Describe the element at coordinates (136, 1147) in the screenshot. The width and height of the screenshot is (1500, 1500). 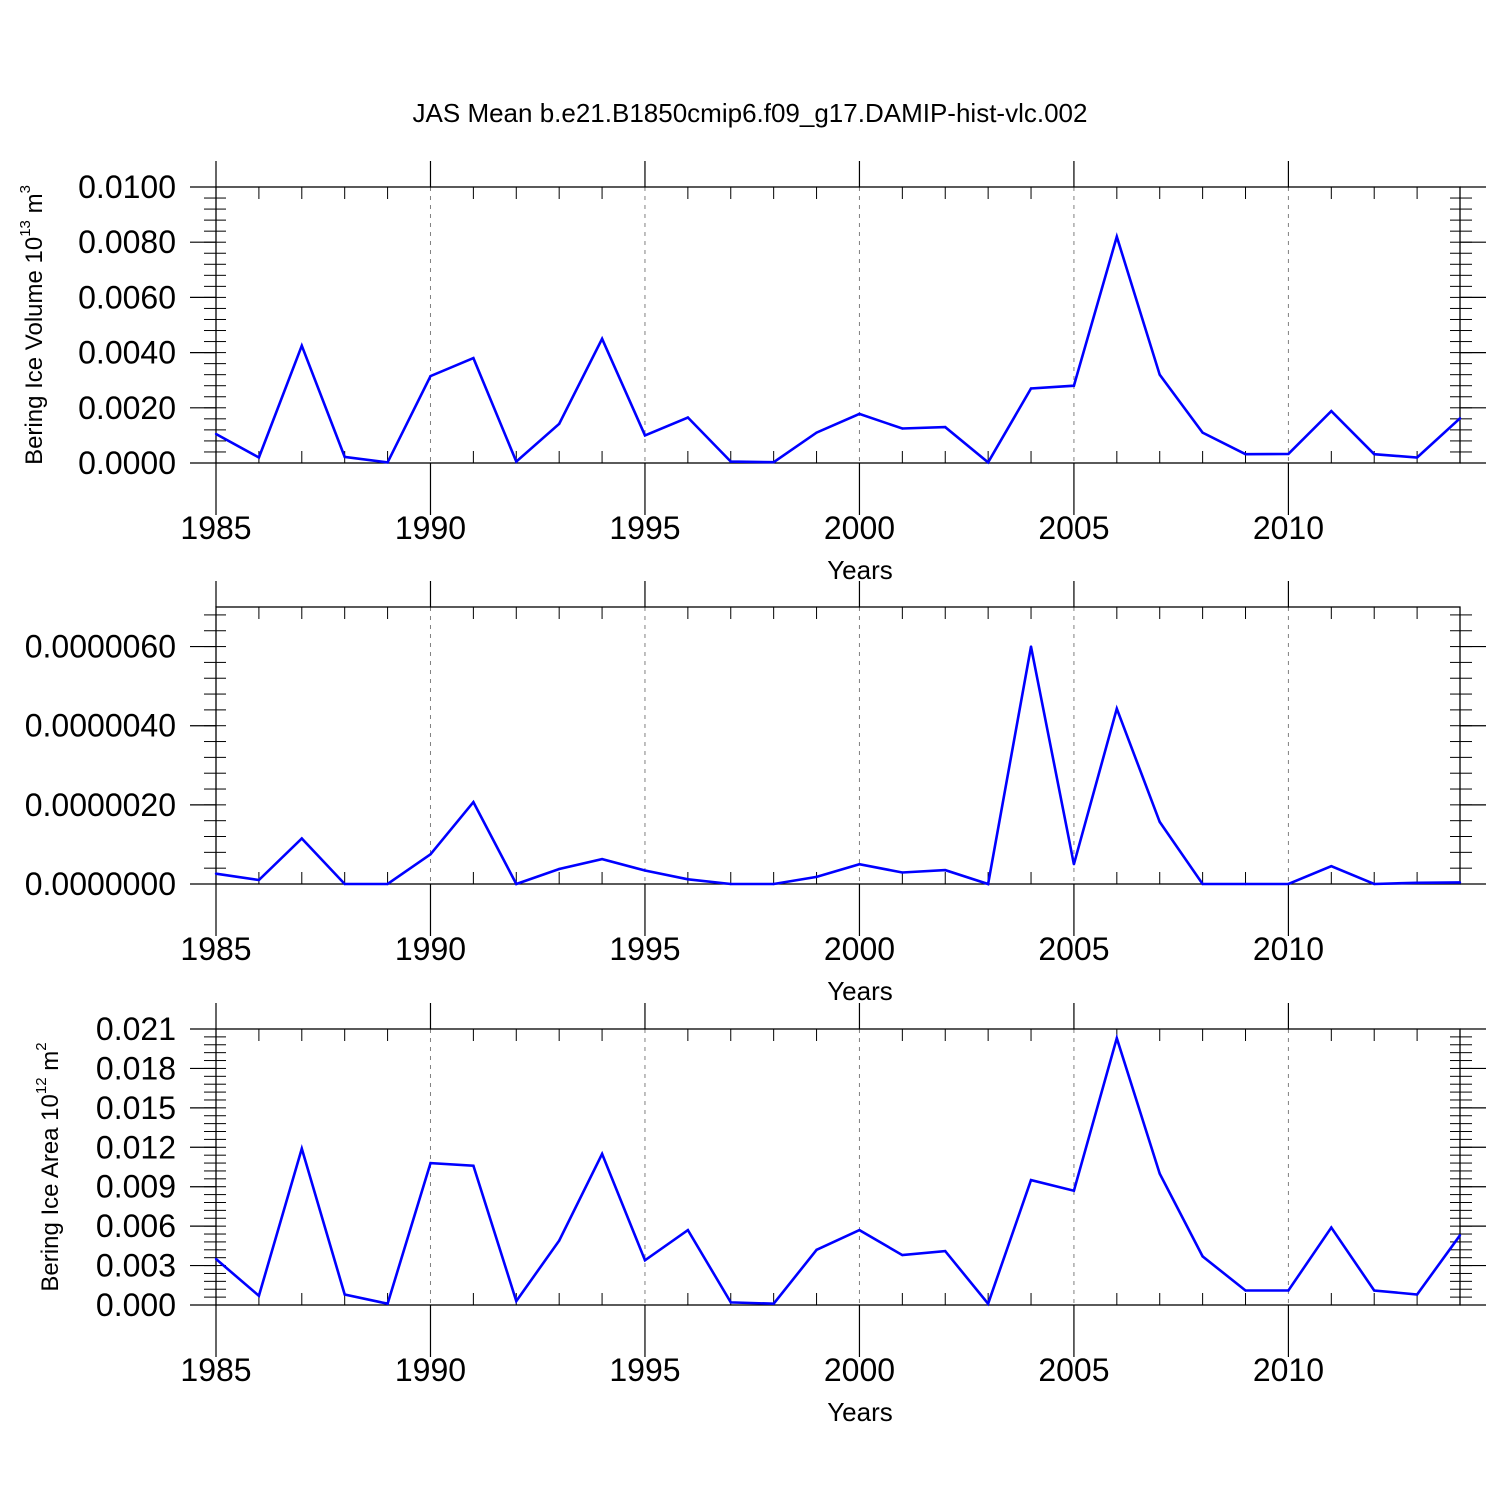
I see `y-tick-label: 0.012` at that location.